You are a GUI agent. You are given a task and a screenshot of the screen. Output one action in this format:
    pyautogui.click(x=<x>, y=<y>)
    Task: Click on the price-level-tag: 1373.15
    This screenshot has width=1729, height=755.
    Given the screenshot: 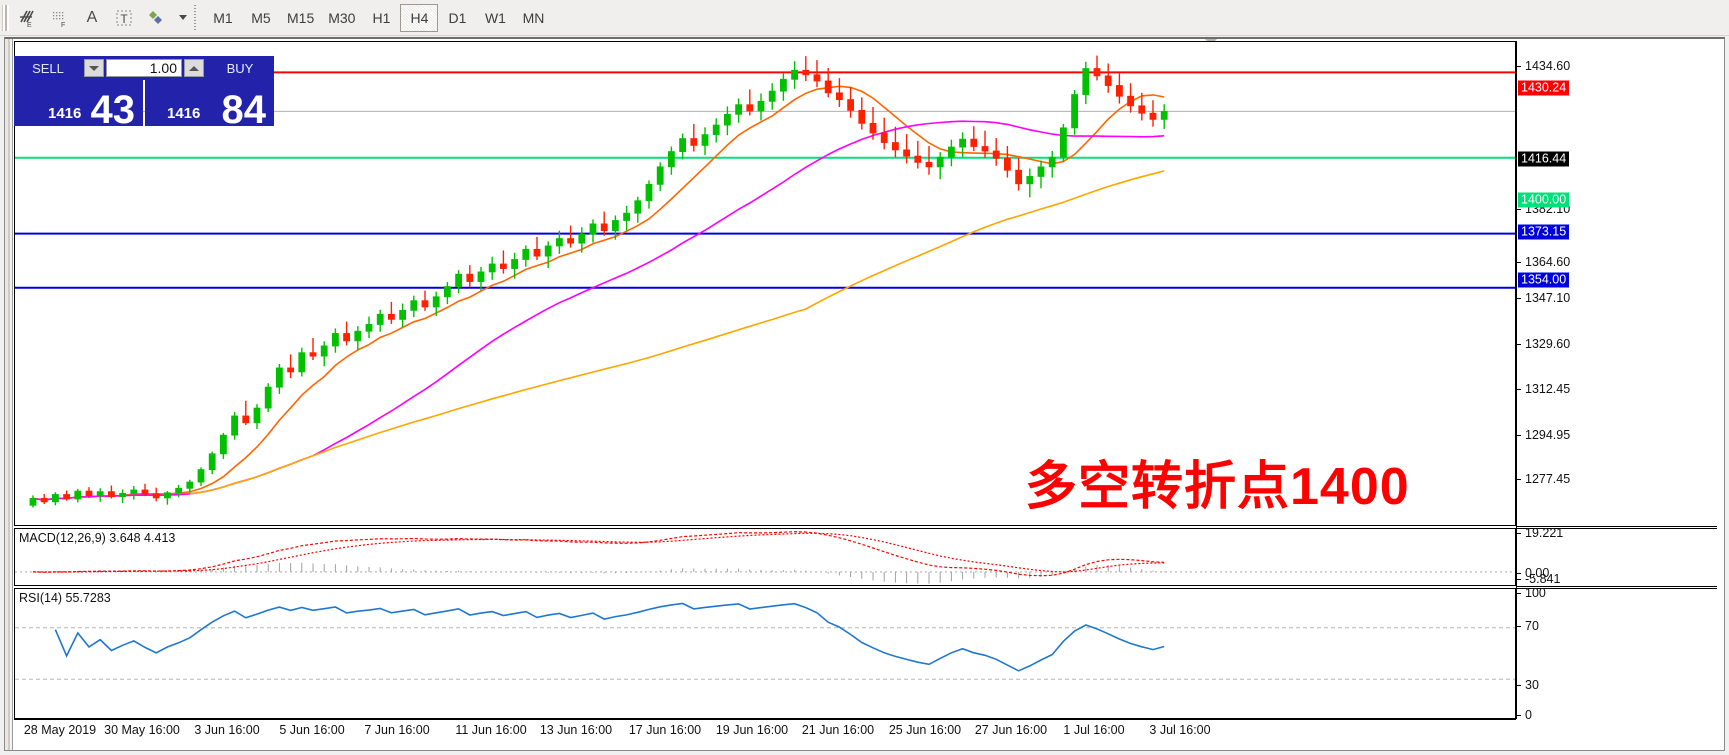 What is the action you would take?
    pyautogui.click(x=1544, y=232)
    